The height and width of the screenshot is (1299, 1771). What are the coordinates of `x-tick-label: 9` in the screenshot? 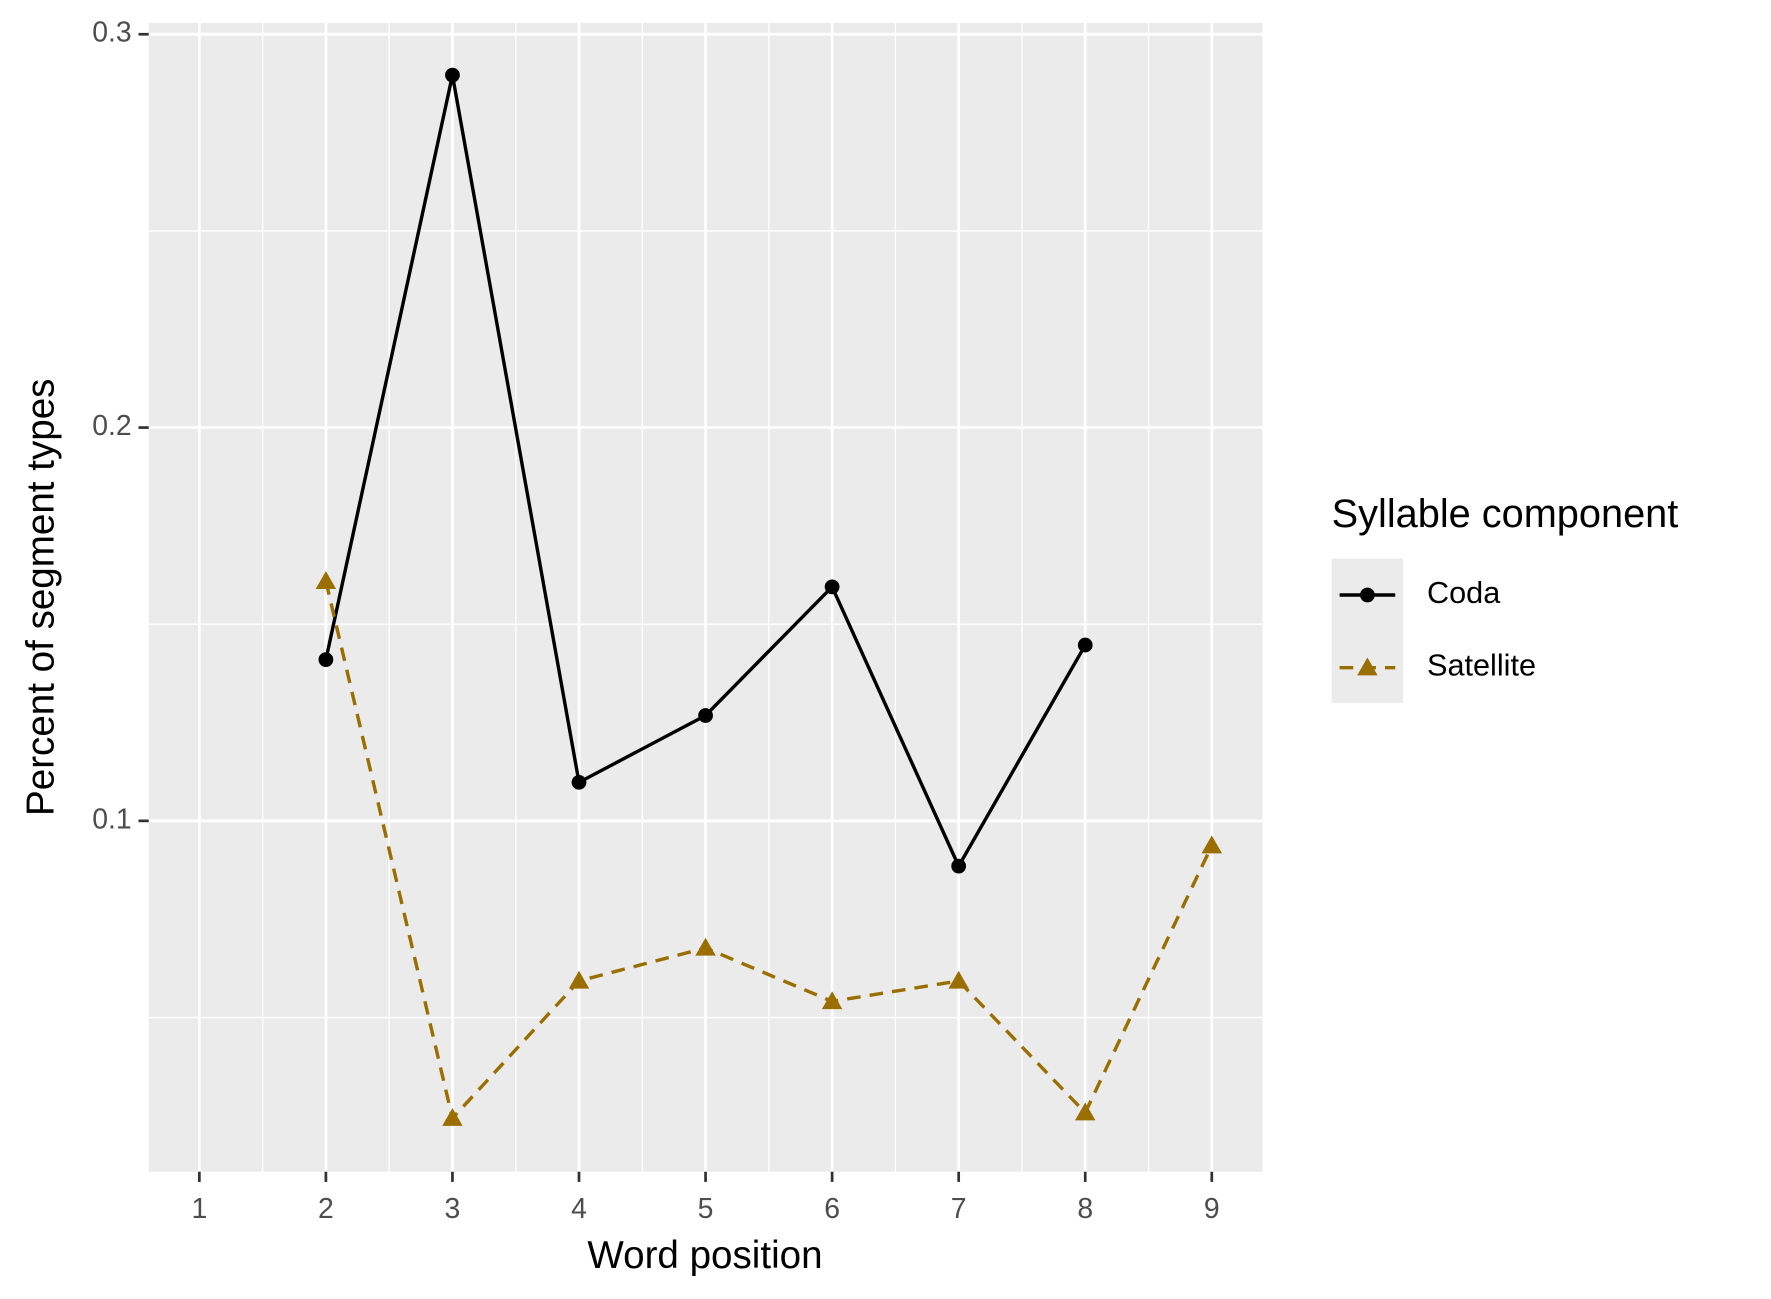 It's located at (1212, 1209).